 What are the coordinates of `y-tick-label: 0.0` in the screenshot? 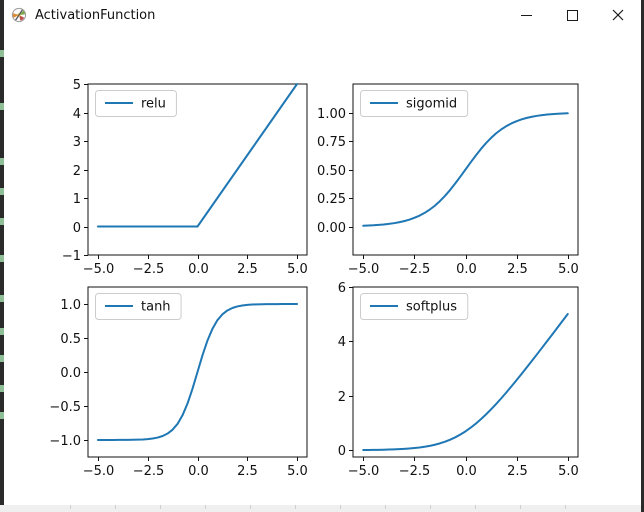 It's located at (70, 373).